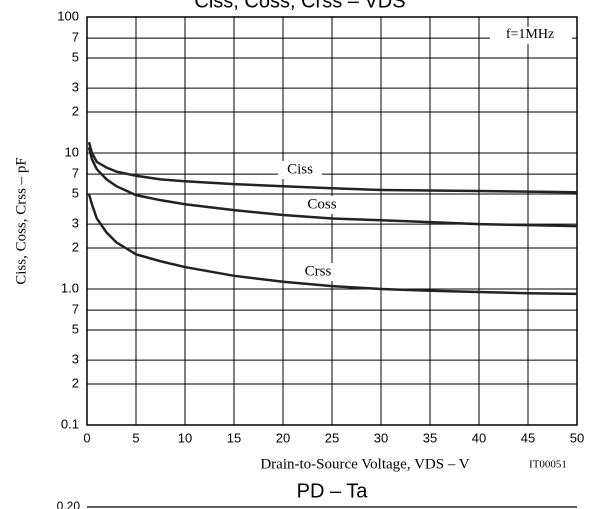 This screenshot has width=605, height=509. I want to click on y-tick-label: 10, so click(72, 151).